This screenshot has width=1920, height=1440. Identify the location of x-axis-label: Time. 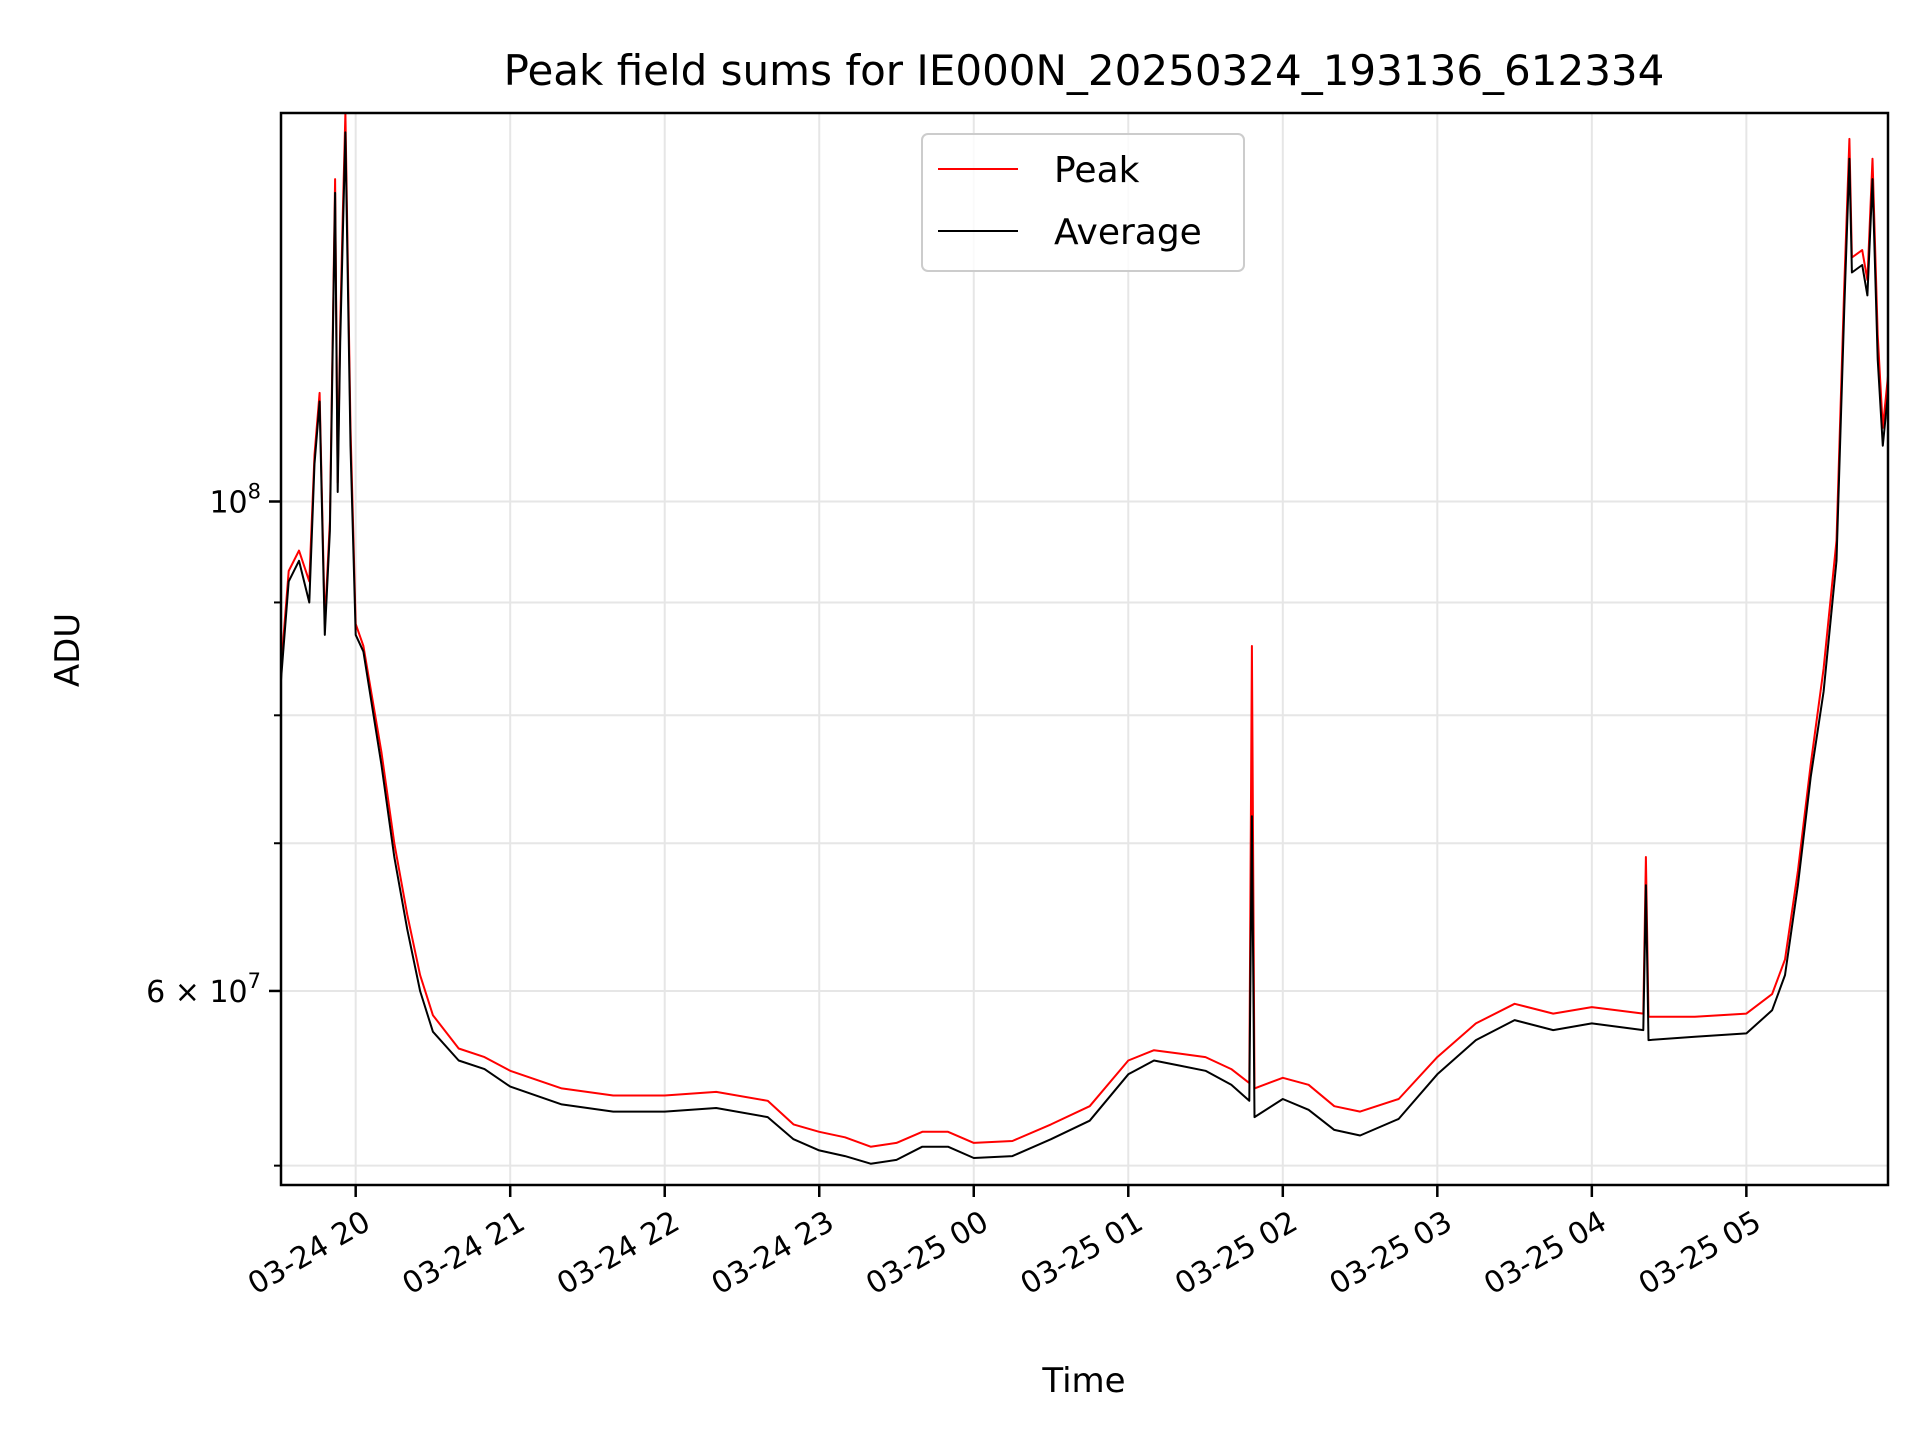
(1083, 1381).